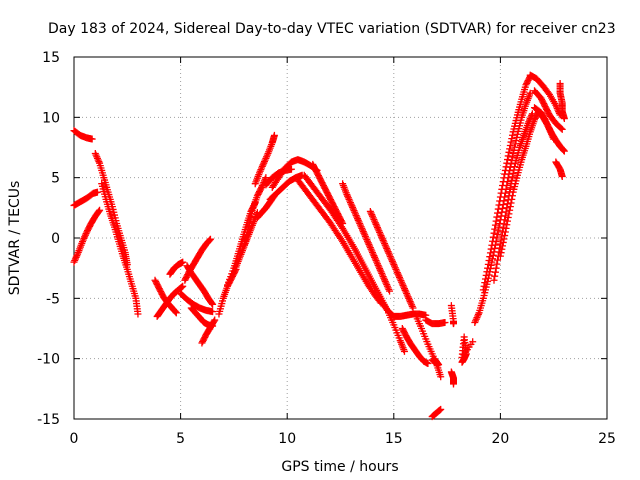  I want to click on series-track-af, so click(436, 368).